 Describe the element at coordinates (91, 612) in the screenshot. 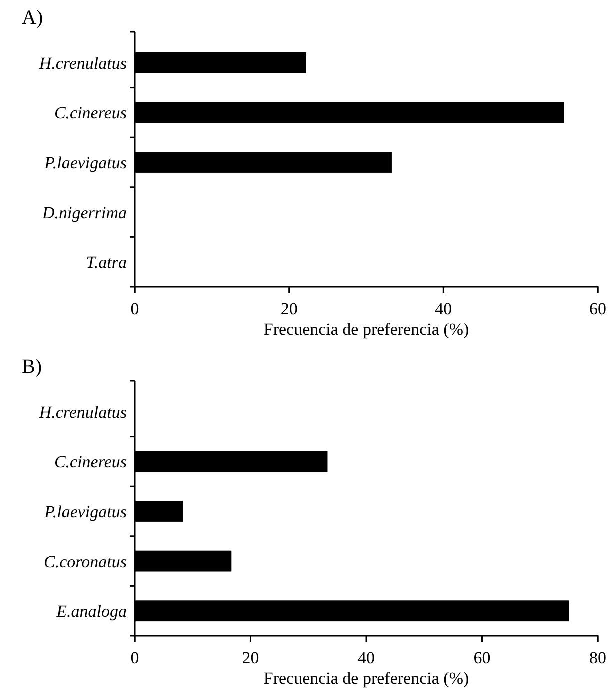

I see `y-tick-label: E.analoga` at that location.